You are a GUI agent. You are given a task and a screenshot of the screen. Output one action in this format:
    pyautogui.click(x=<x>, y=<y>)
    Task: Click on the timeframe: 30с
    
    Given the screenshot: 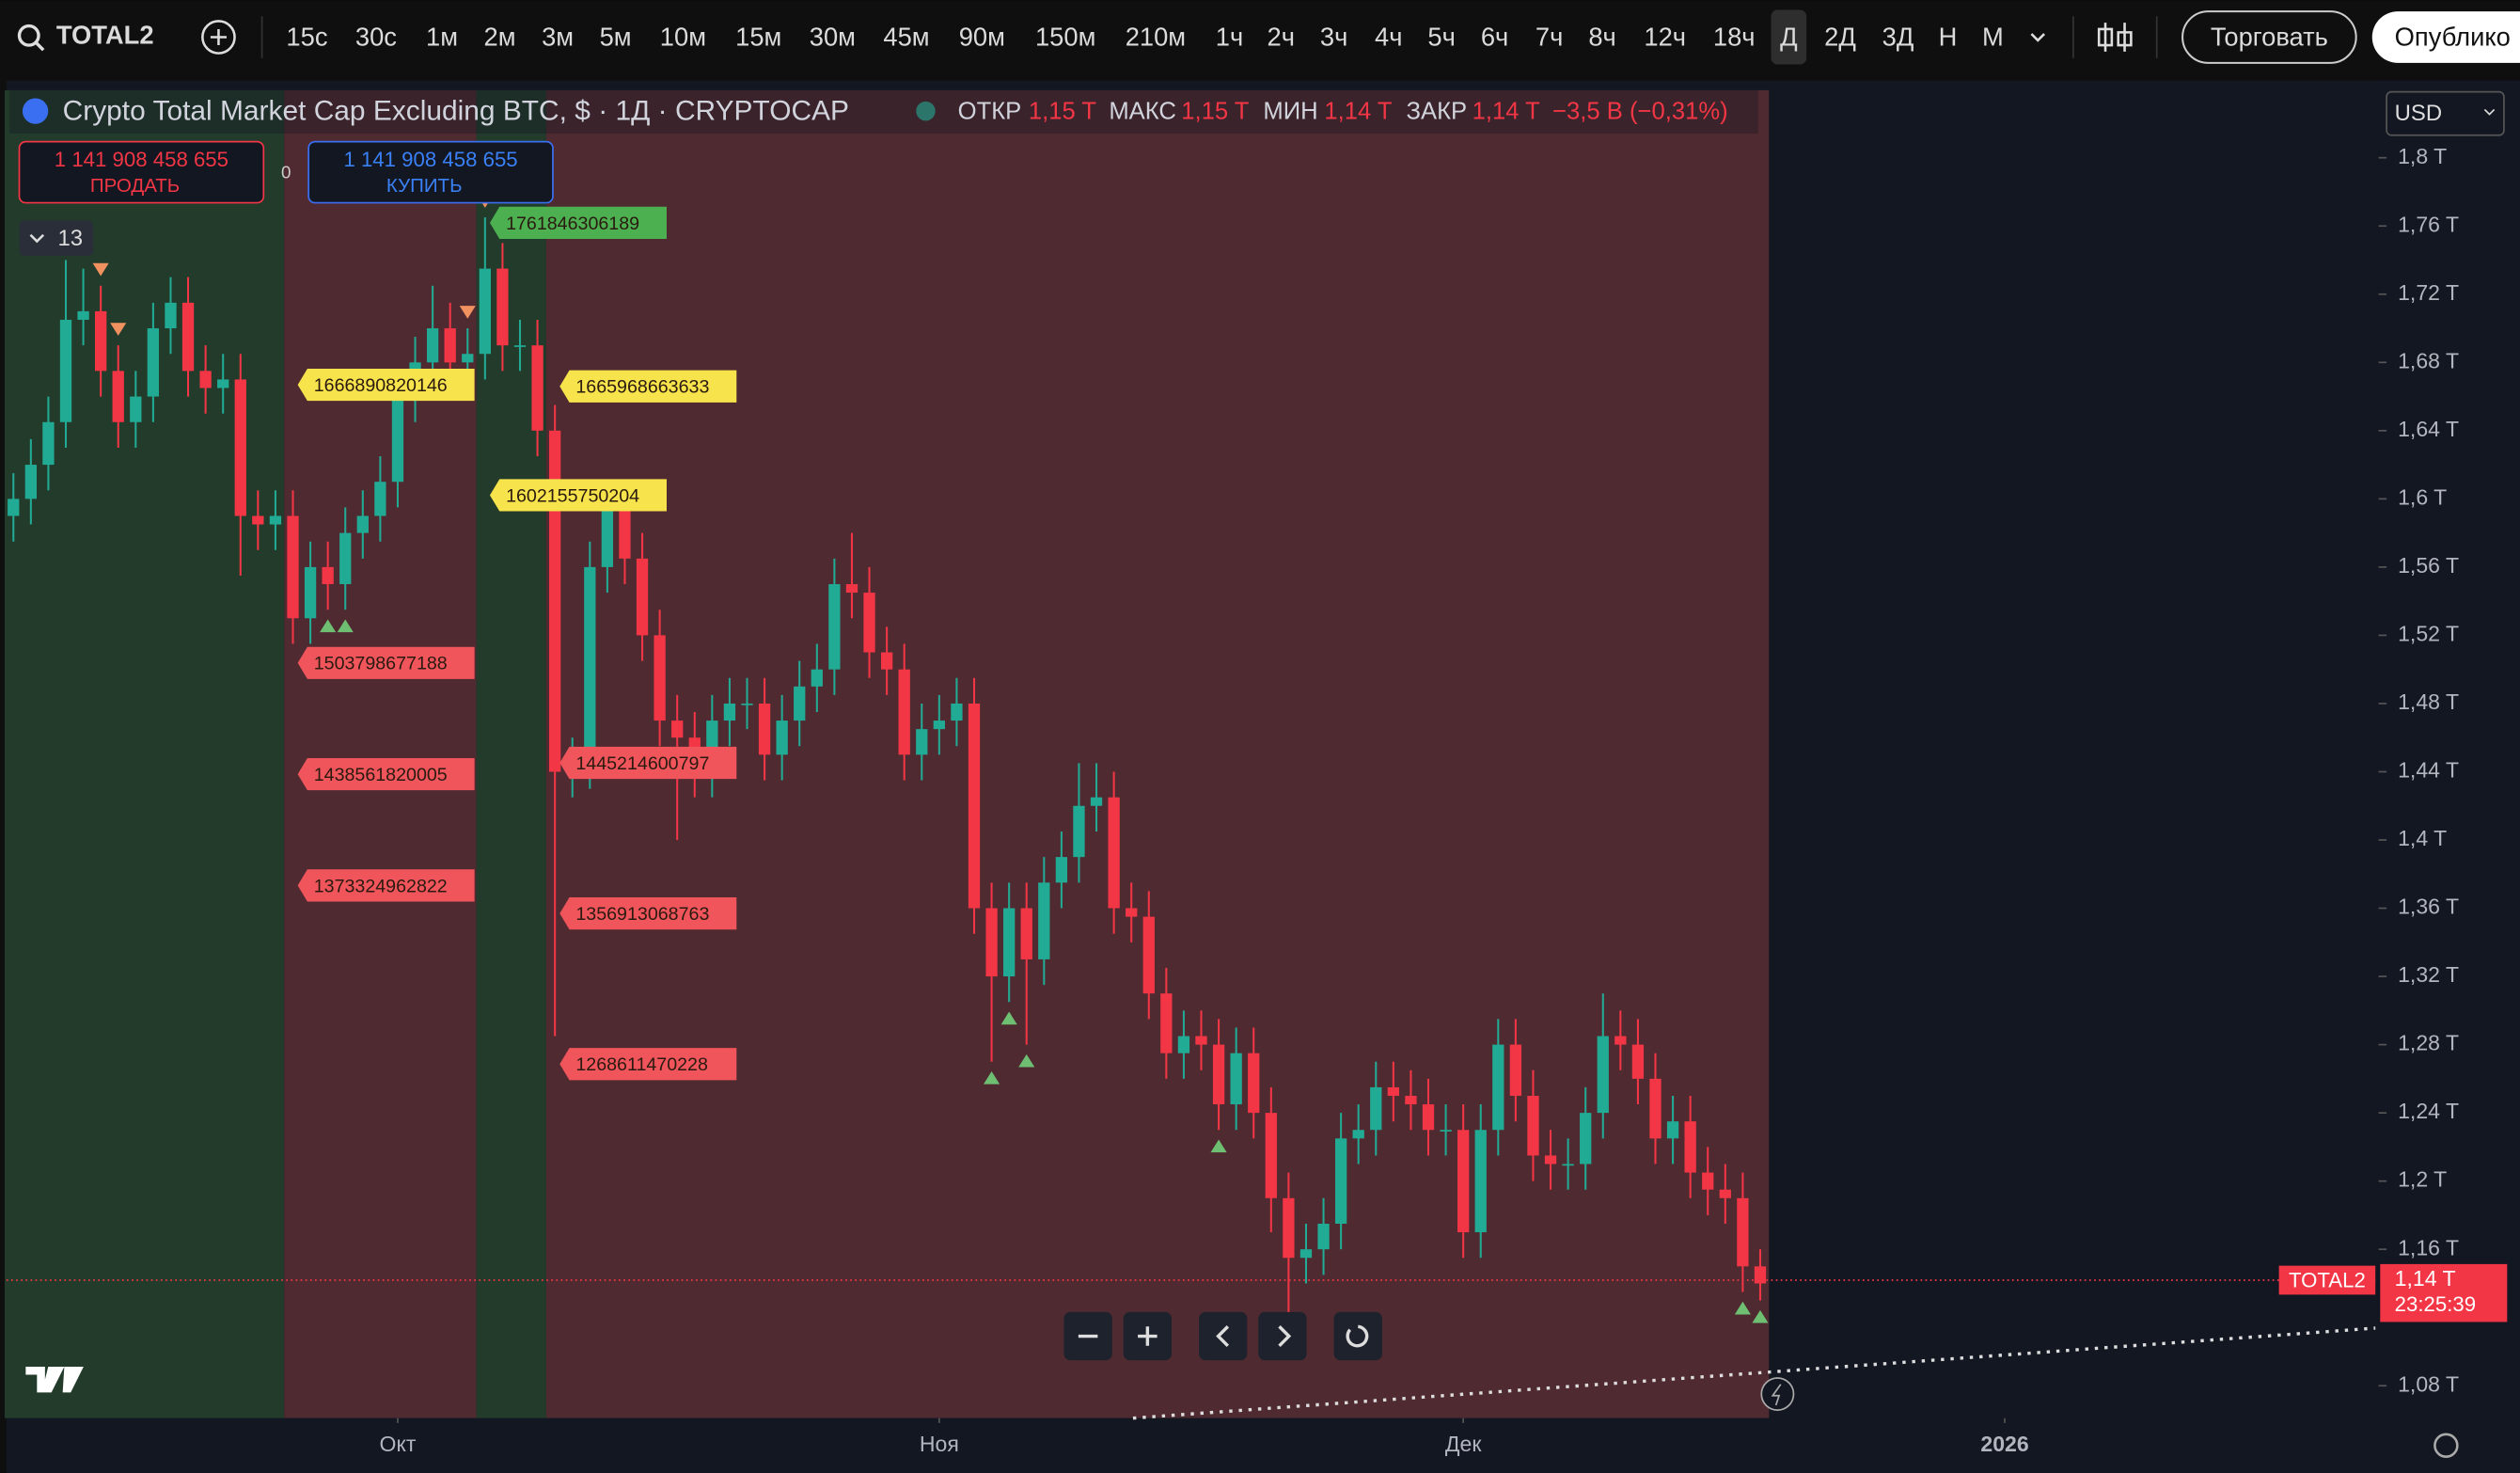 What is the action you would take?
    pyautogui.click(x=376, y=36)
    